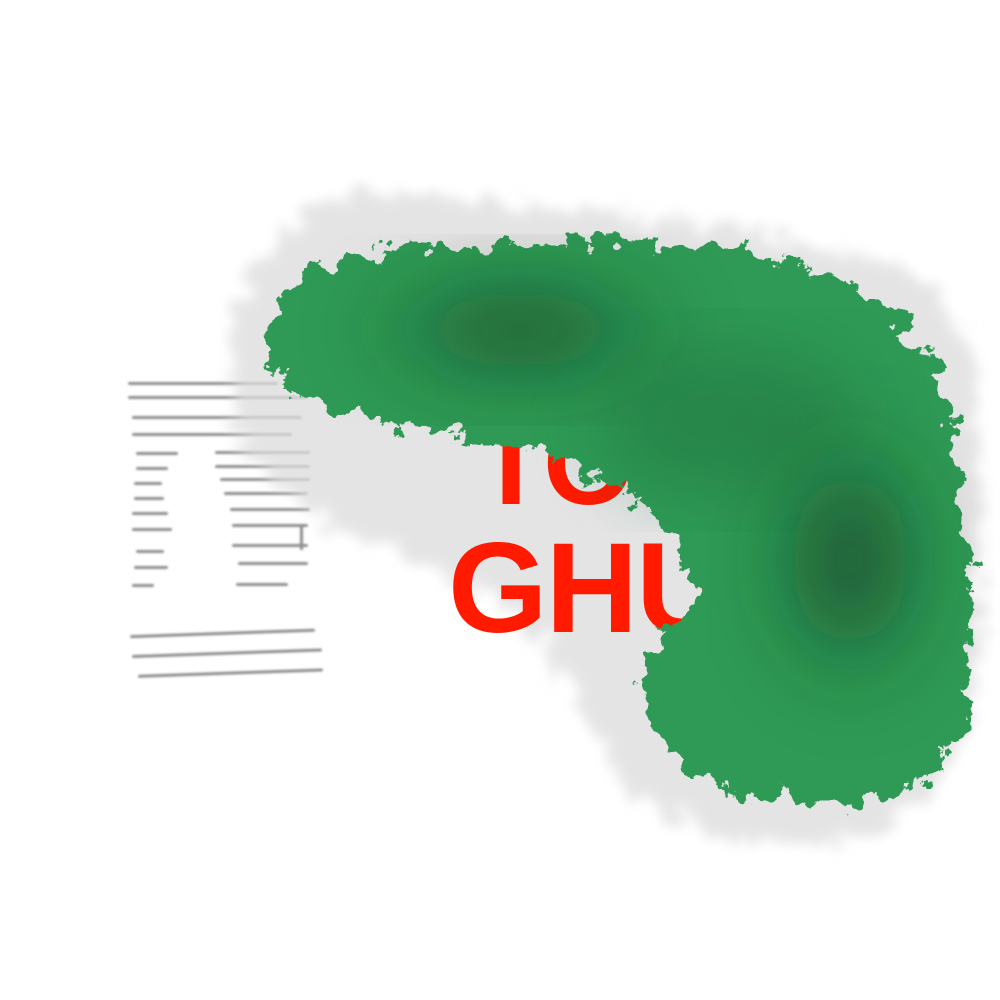 The image size is (1000, 1000). What do you see at coordinates (225, 530) in the screenshot?
I see `document-lines` at bounding box center [225, 530].